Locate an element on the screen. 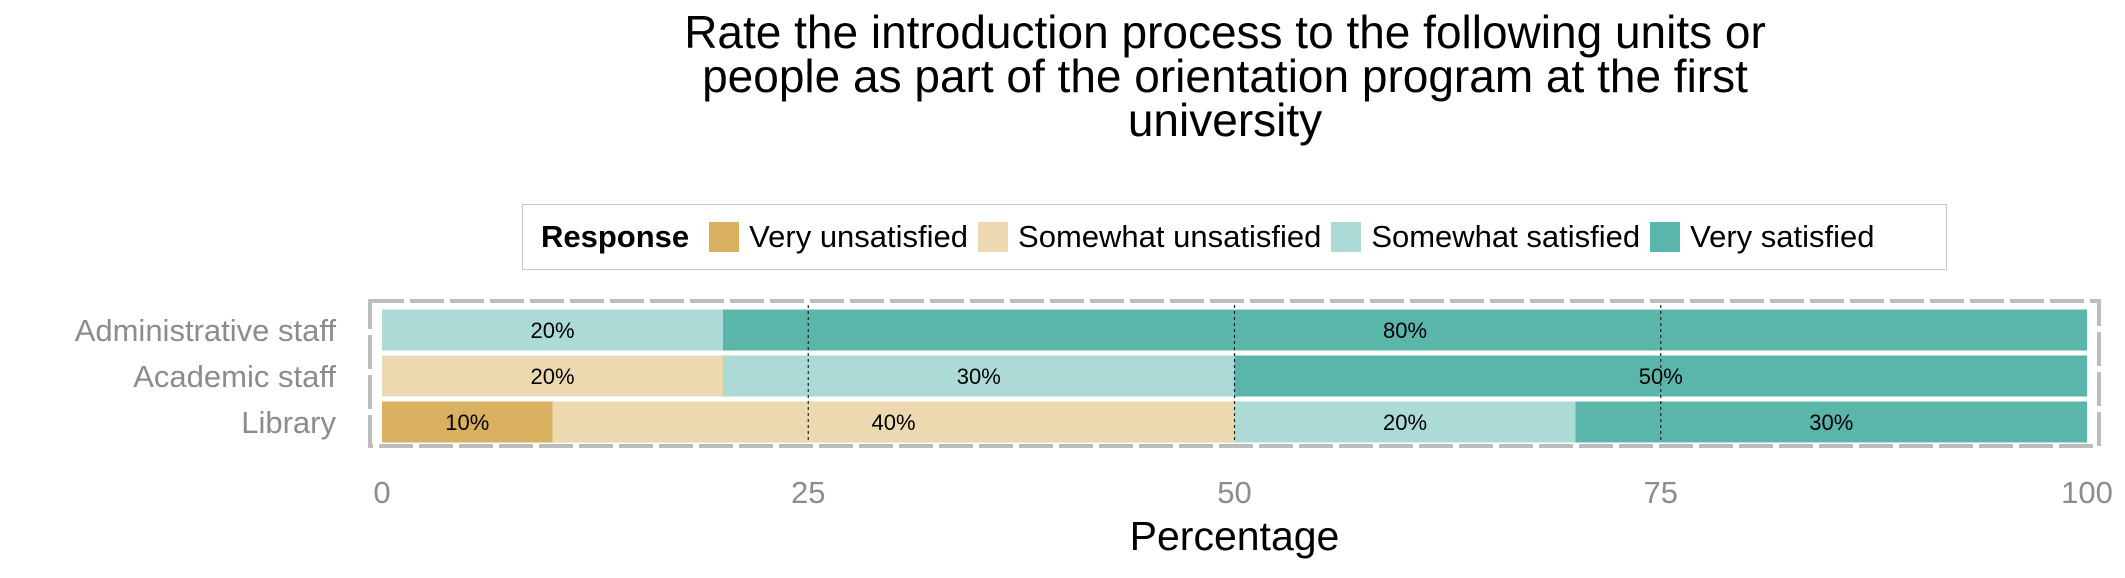 This screenshot has width=2125, height=578. x-tick-label-25: 25 is located at coordinates (808, 492).